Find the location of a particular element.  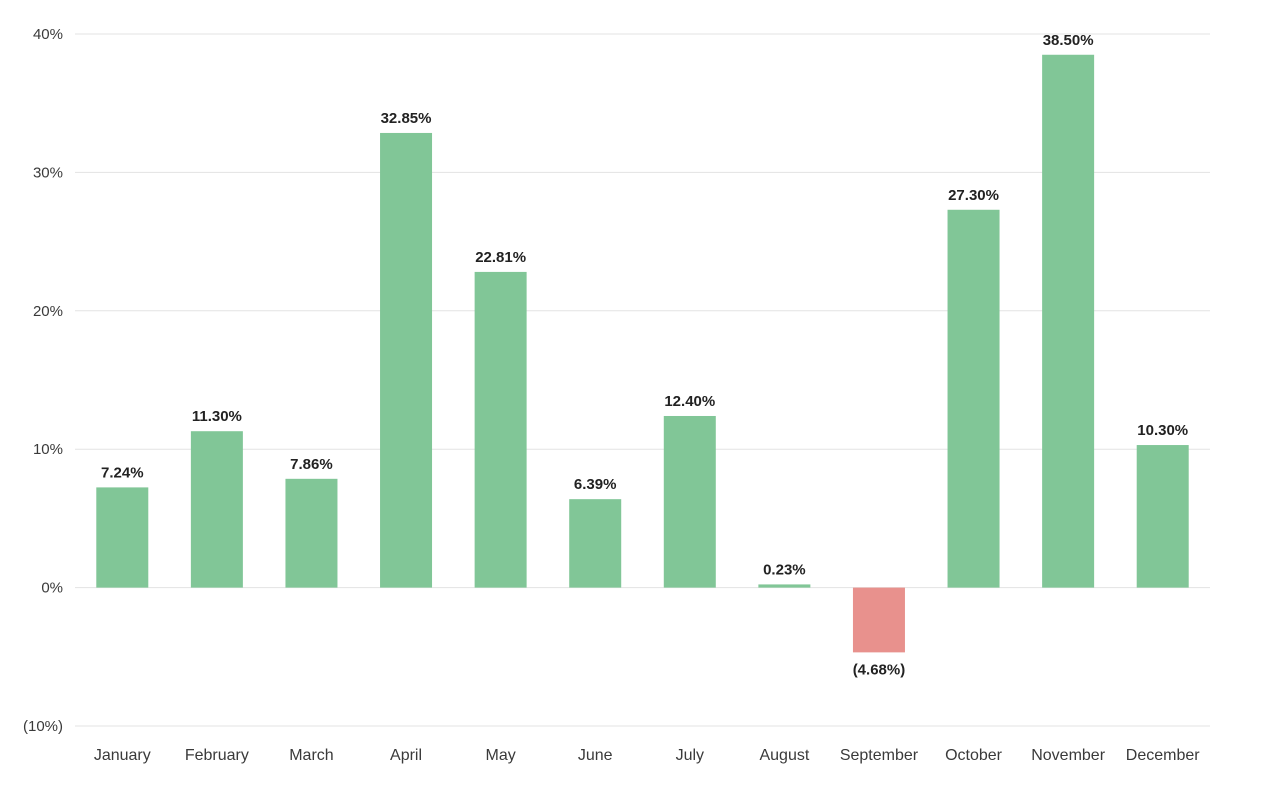

y-tick-label: 30% is located at coordinates (48, 172).